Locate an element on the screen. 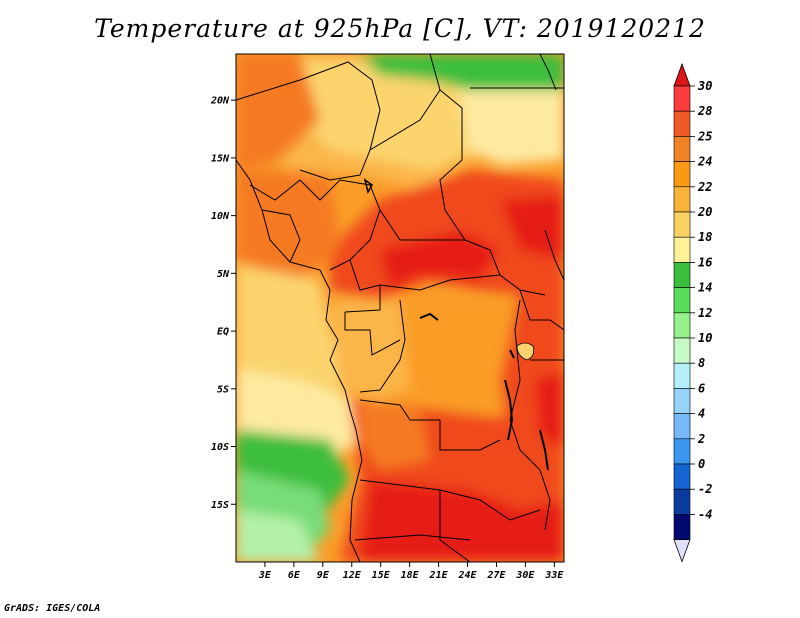 The image size is (800, 618). colorbar-label: 8 is located at coordinates (701, 363).